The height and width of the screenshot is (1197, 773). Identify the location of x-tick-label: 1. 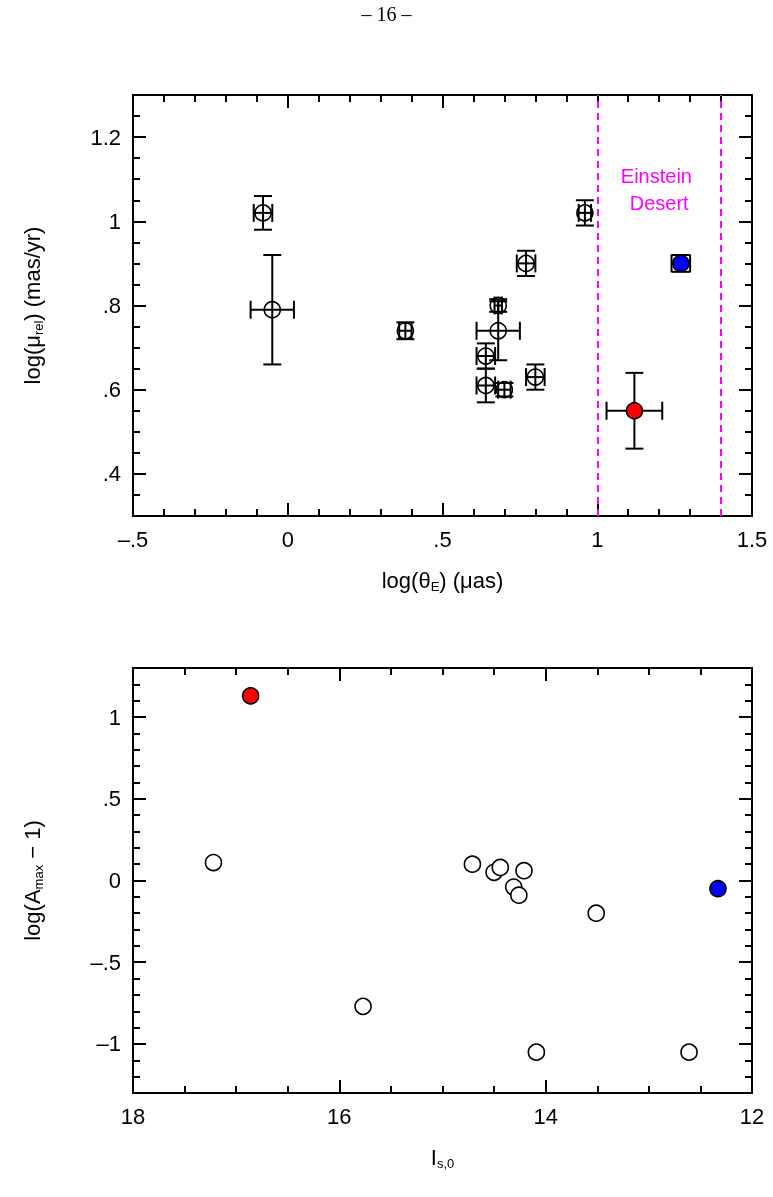
(597, 539).